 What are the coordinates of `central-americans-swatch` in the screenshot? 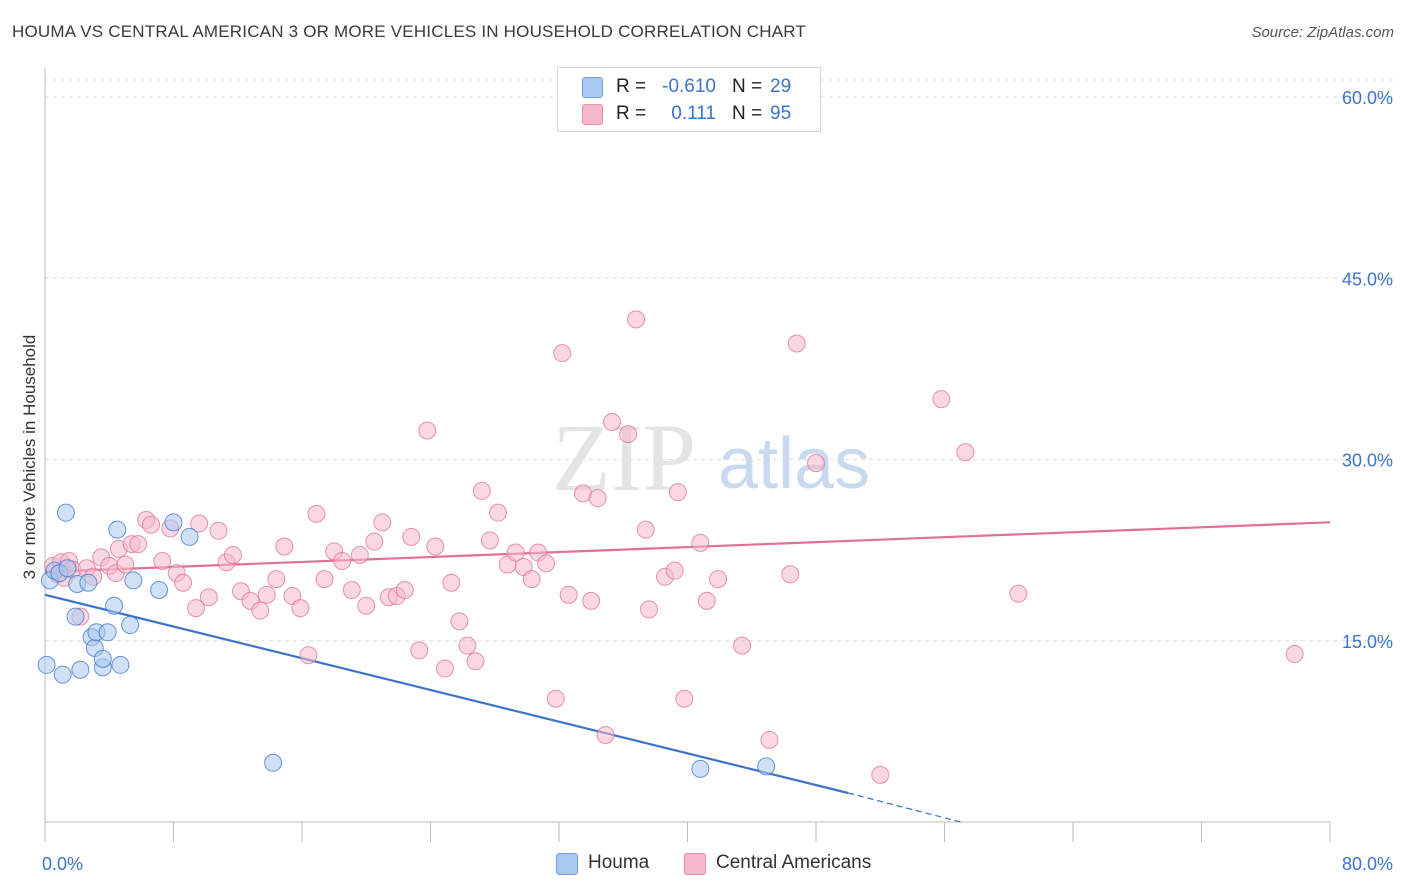 It's located at (695, 864).